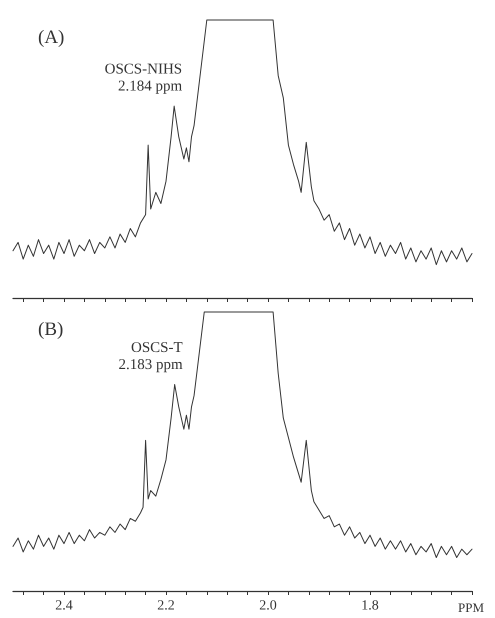  Describe the element at coordinates (64, 606) in the screenshot. I see `x-tick-label: 2.4` at that location.